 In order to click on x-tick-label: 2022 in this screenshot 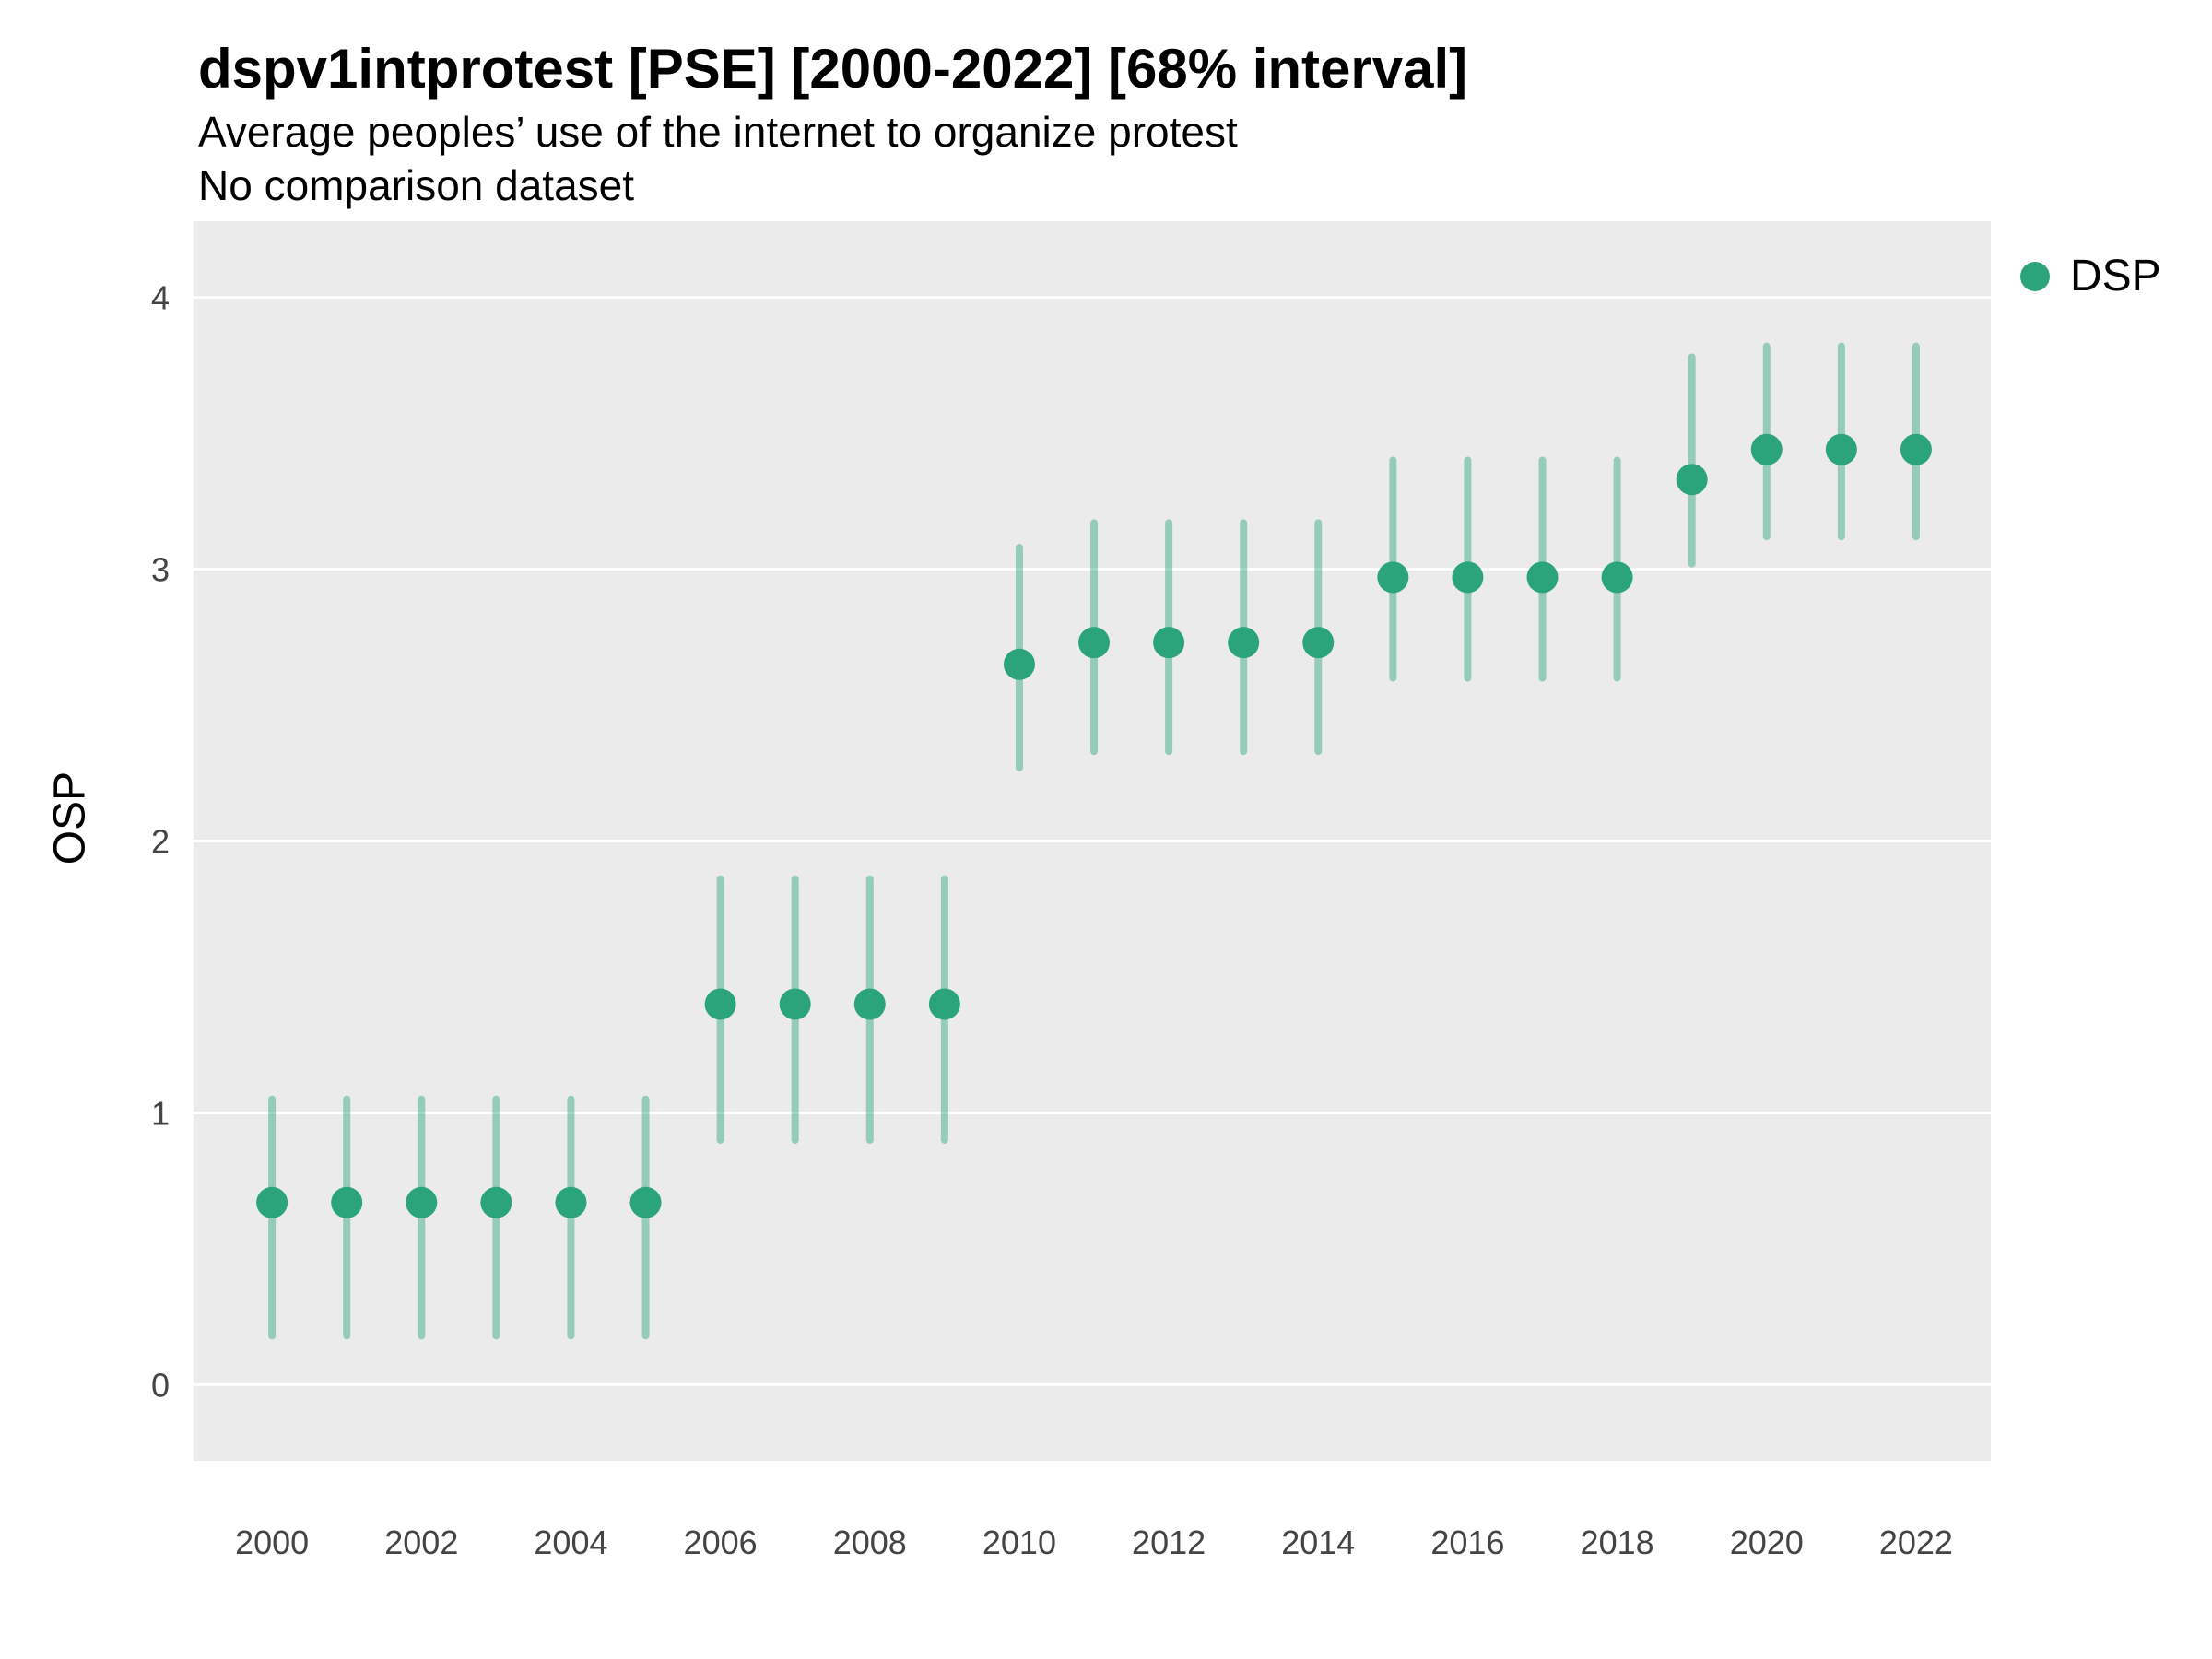, I will do `click(1916, 1542)`.